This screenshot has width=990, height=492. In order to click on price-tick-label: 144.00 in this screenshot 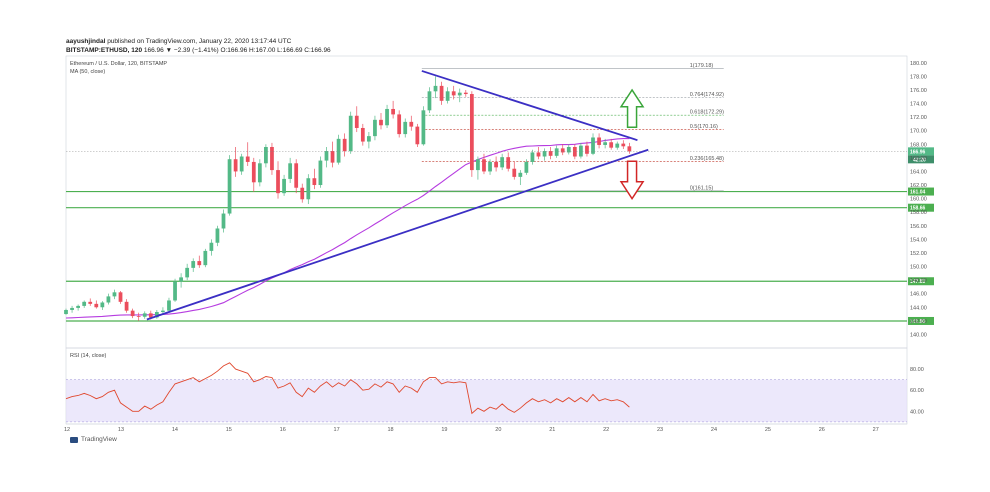, I will do `click(918, 308)`.